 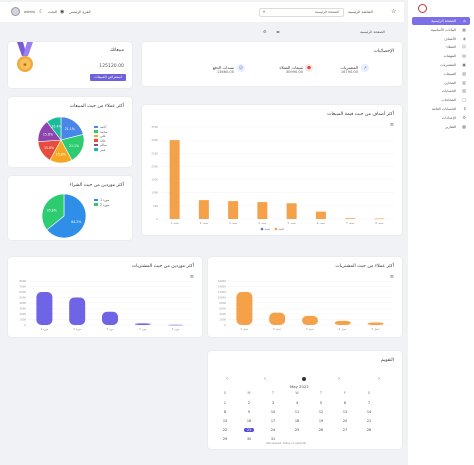 I want to click on calendar-day: 25, so click(x=297, y=430).